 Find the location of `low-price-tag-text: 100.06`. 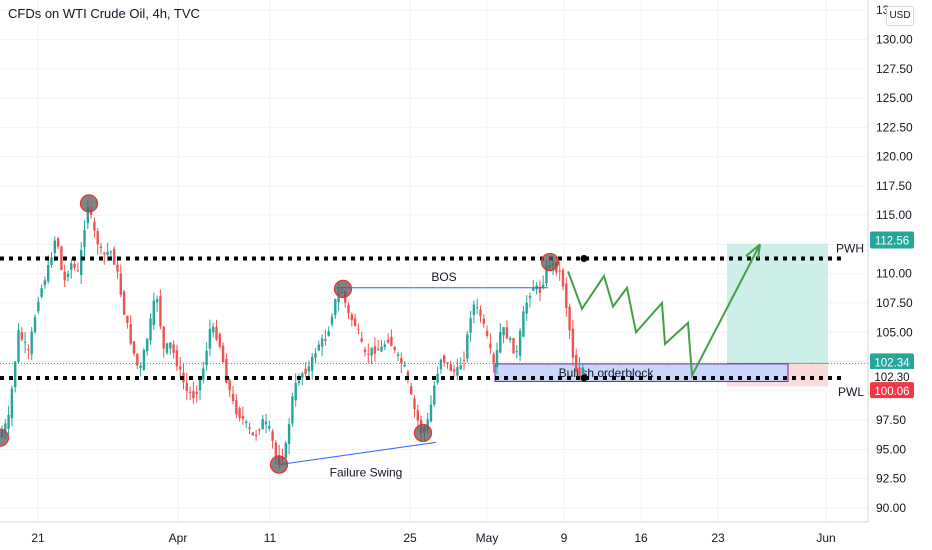

low-price-tag-text: 100.06 is located at coordinates (891, 392).